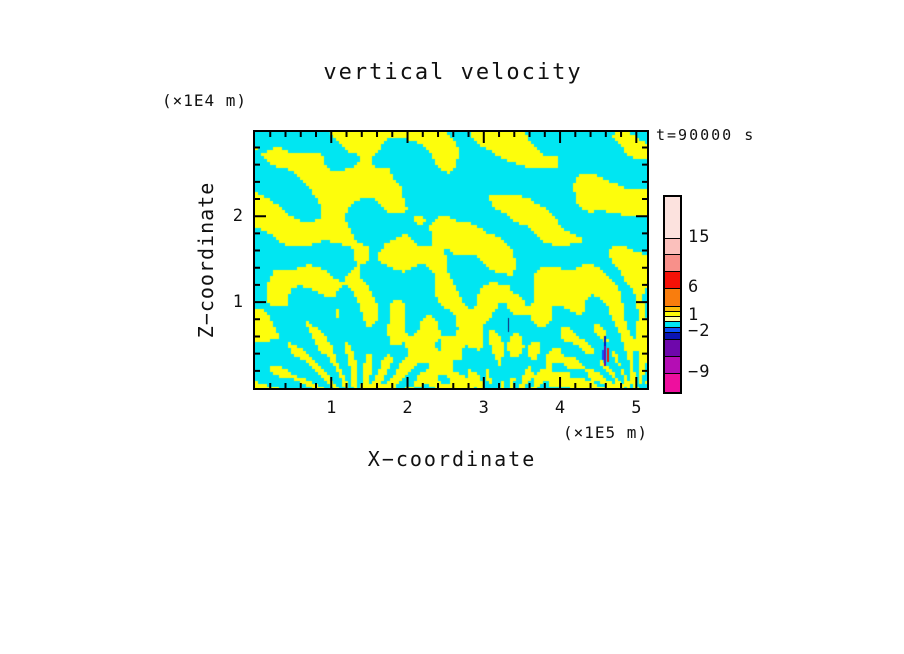 The height and width of the screenshot is (654, 904). What do you see at coordinates (694, 315) in the screenshot?
I see `colorbar-level-label: 1` at bounding box center [694, 315].